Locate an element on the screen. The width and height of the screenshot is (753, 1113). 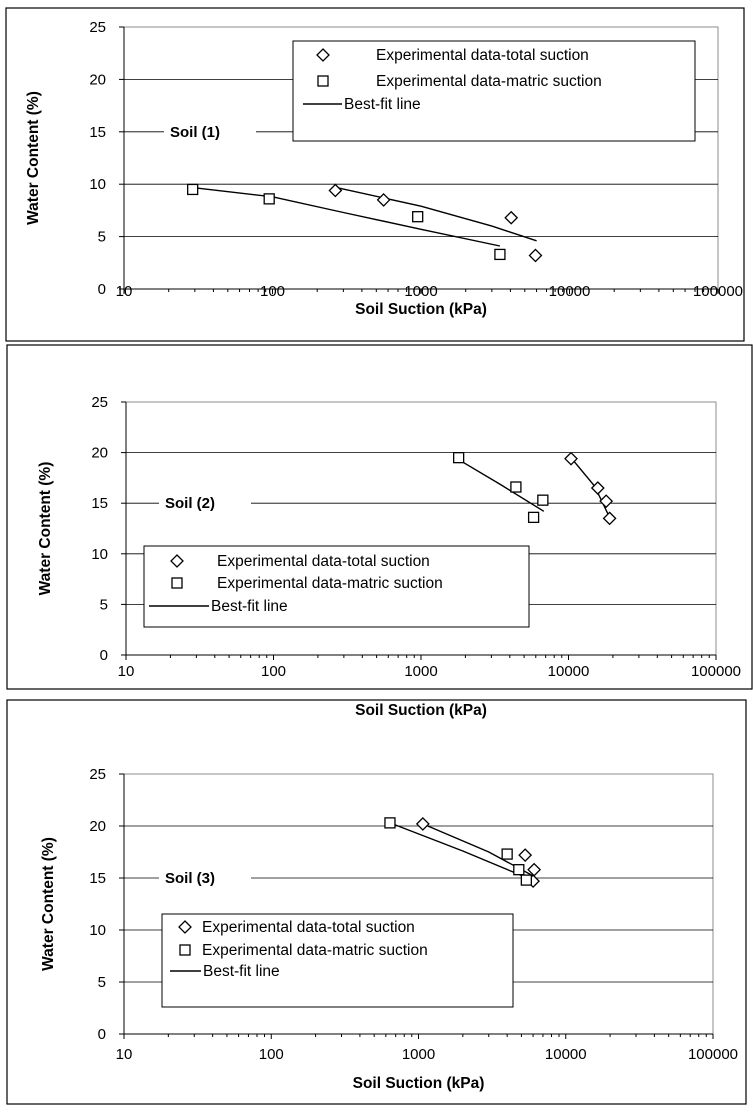
soil-label: Soil (2) is located at coordinates (190, 503).